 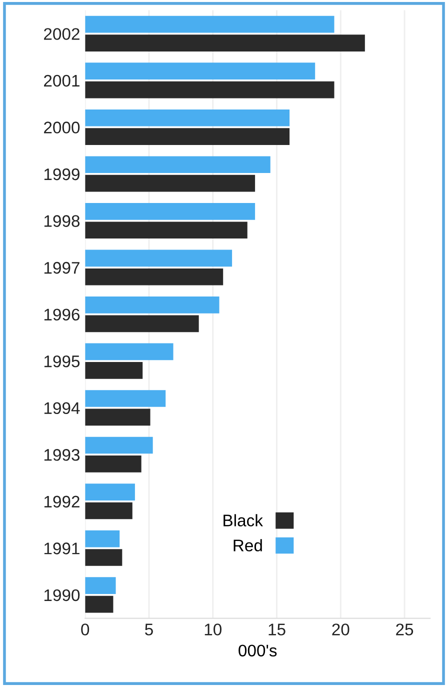 What do you see at coordinates (149, 630) in the screenshot?
I see `x-tick-label: 5` at bounding box center [149, 630].